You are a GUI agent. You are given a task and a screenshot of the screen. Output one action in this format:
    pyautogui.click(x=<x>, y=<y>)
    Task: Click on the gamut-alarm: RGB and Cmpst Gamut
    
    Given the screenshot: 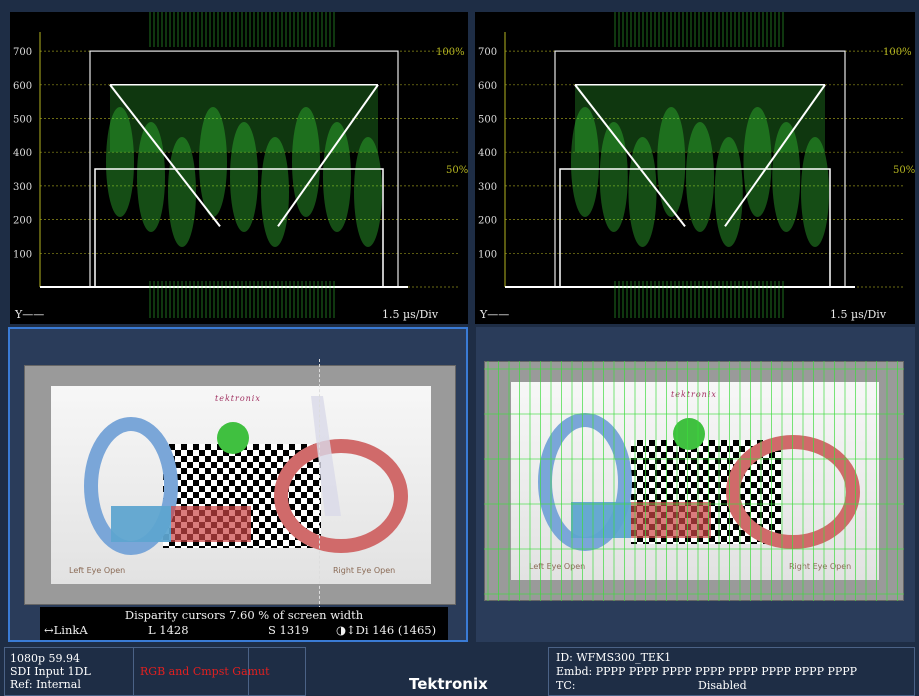 What is the action you would take?
    pyautogui.click(x=205, y=671)
    